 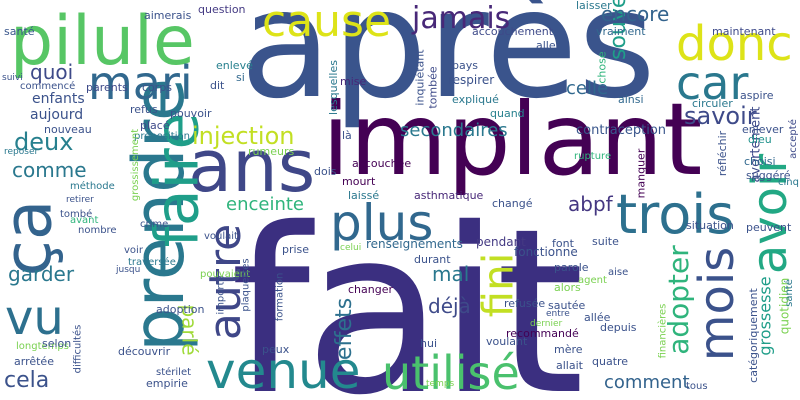 I want to click on word: si, so click(x=240, y=77).